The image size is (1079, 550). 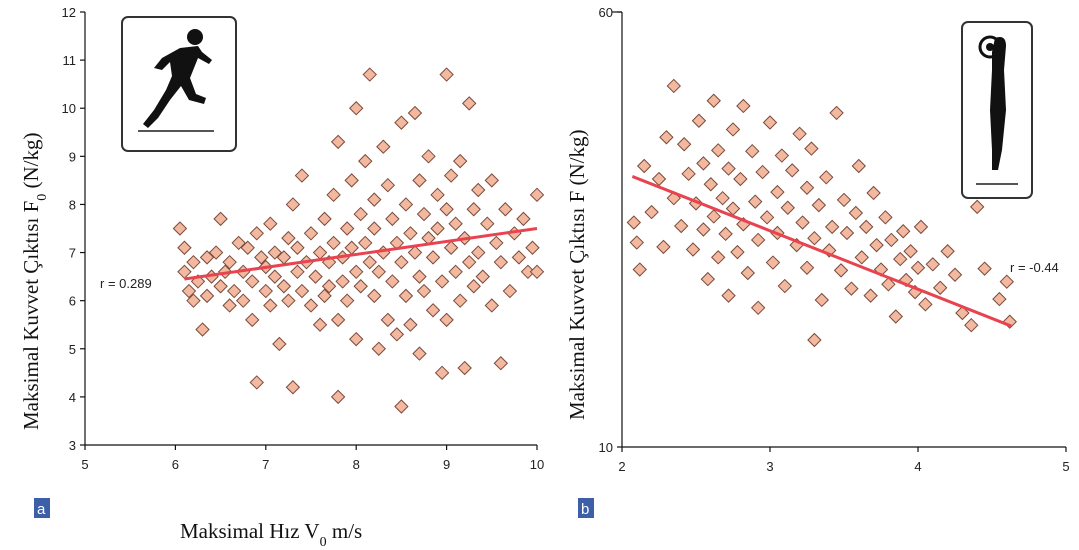 I want to click on panel-a-y-tick-label: 5, so click(x=72, y=349).